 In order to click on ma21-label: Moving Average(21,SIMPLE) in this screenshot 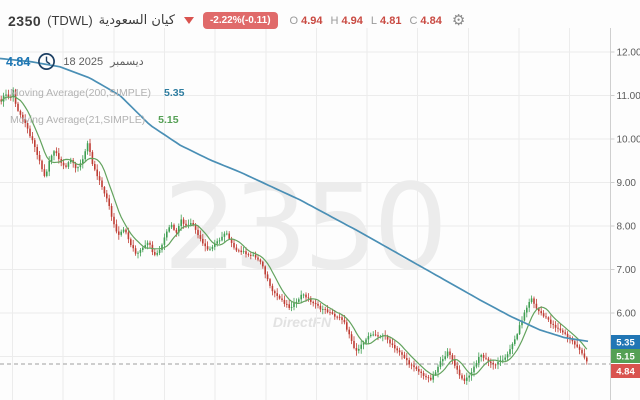, I will do `click(78, 120)`.